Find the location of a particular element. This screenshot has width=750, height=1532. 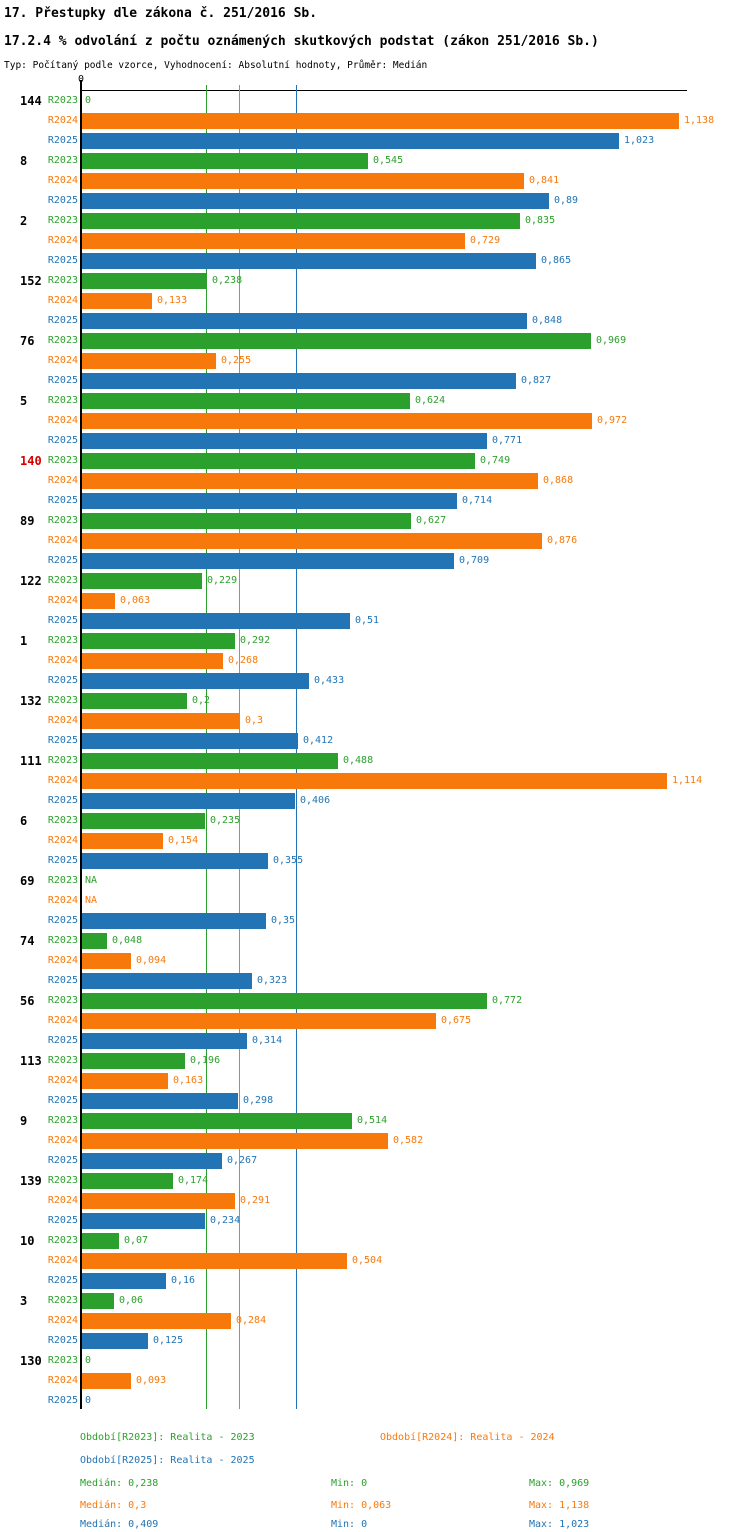

group-label: 74 is located at coordinates (27, 941).